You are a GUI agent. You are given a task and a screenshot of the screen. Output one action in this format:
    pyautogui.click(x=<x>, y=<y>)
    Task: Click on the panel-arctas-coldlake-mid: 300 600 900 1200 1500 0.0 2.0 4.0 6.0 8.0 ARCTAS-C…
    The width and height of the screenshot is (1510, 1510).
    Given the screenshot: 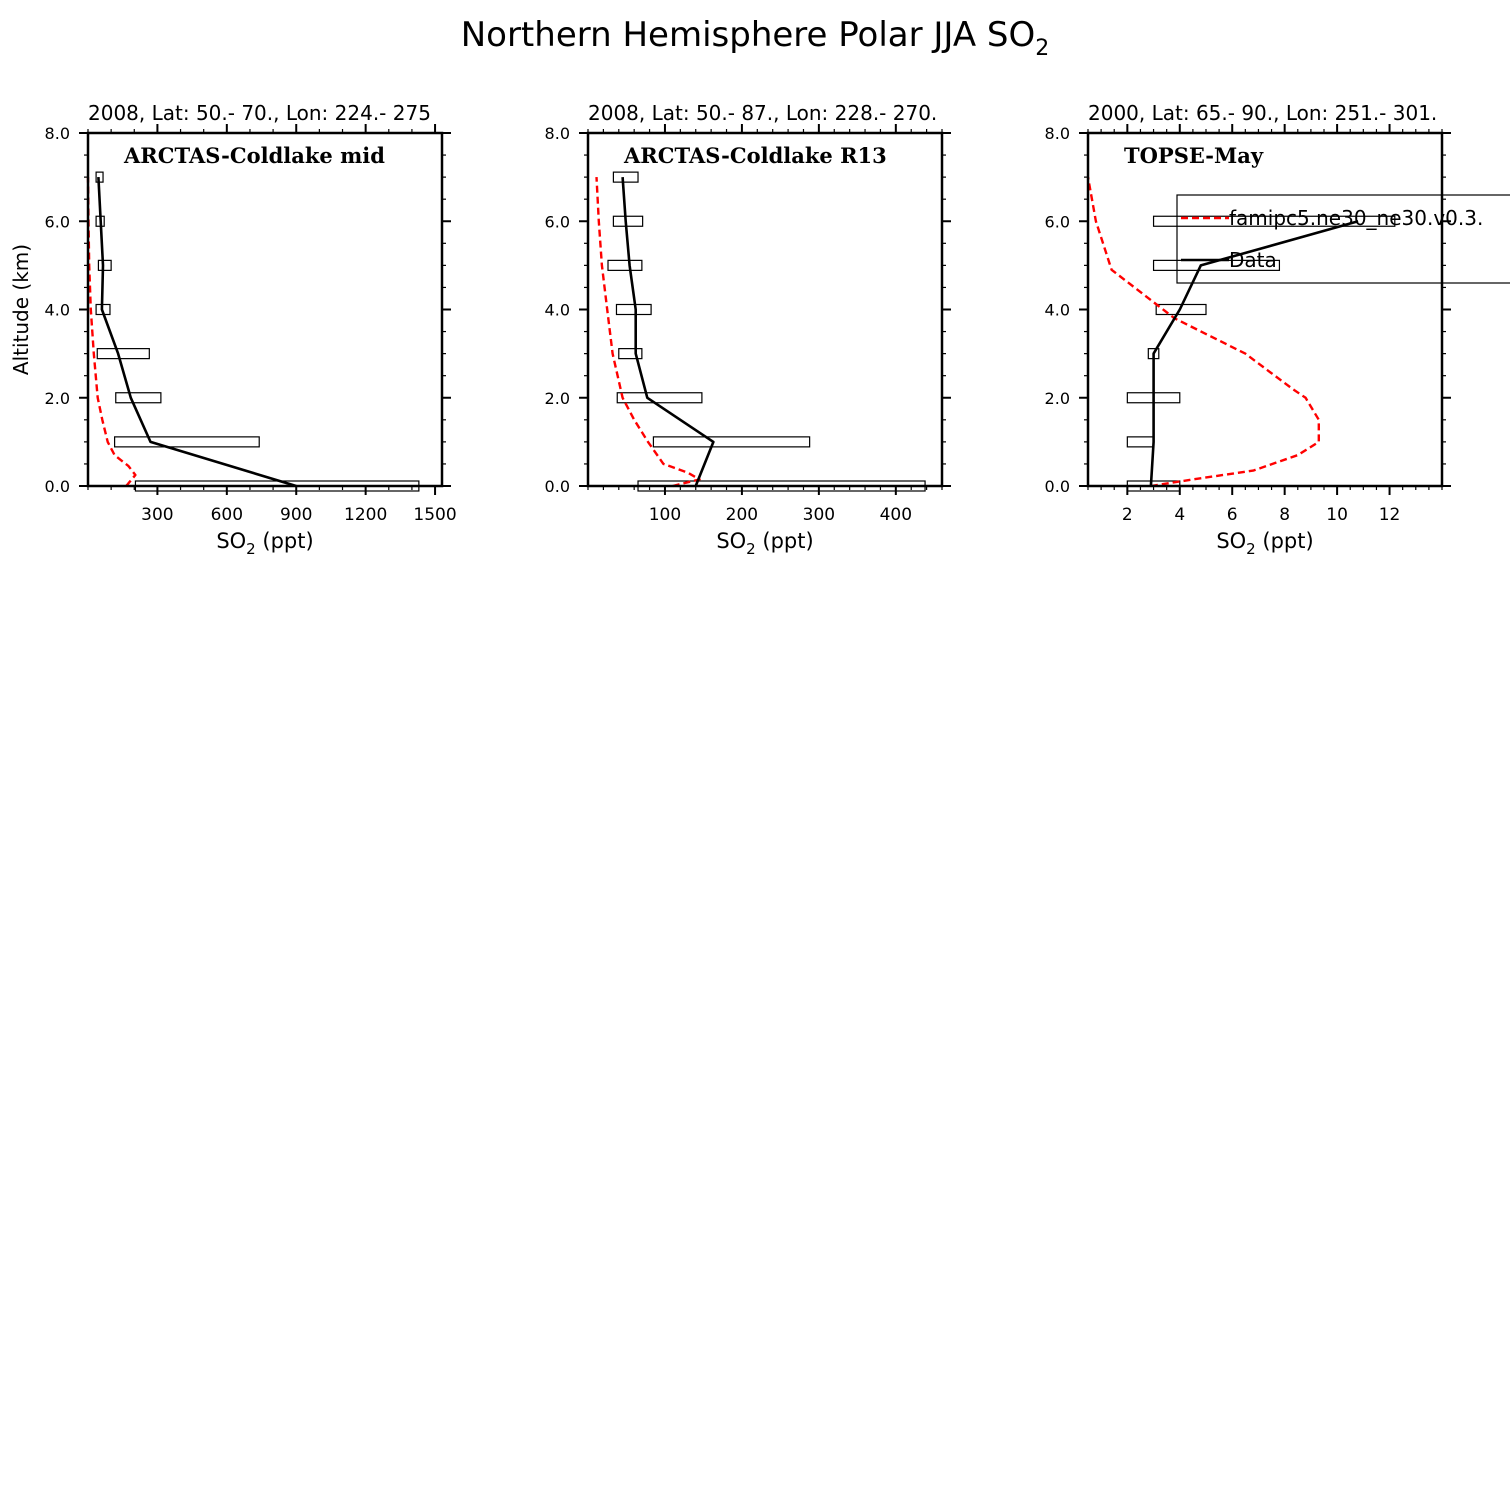 What is the action you would take?
    pyautogui.click(x=233, y=329)
    